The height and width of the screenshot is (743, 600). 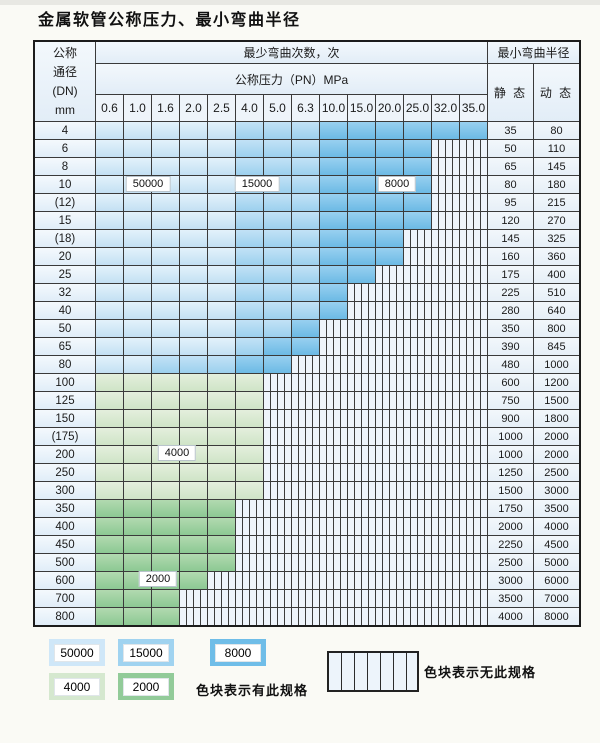 I want to click on dynamic-radius-cell: 2000, so click(x=556, y=454).